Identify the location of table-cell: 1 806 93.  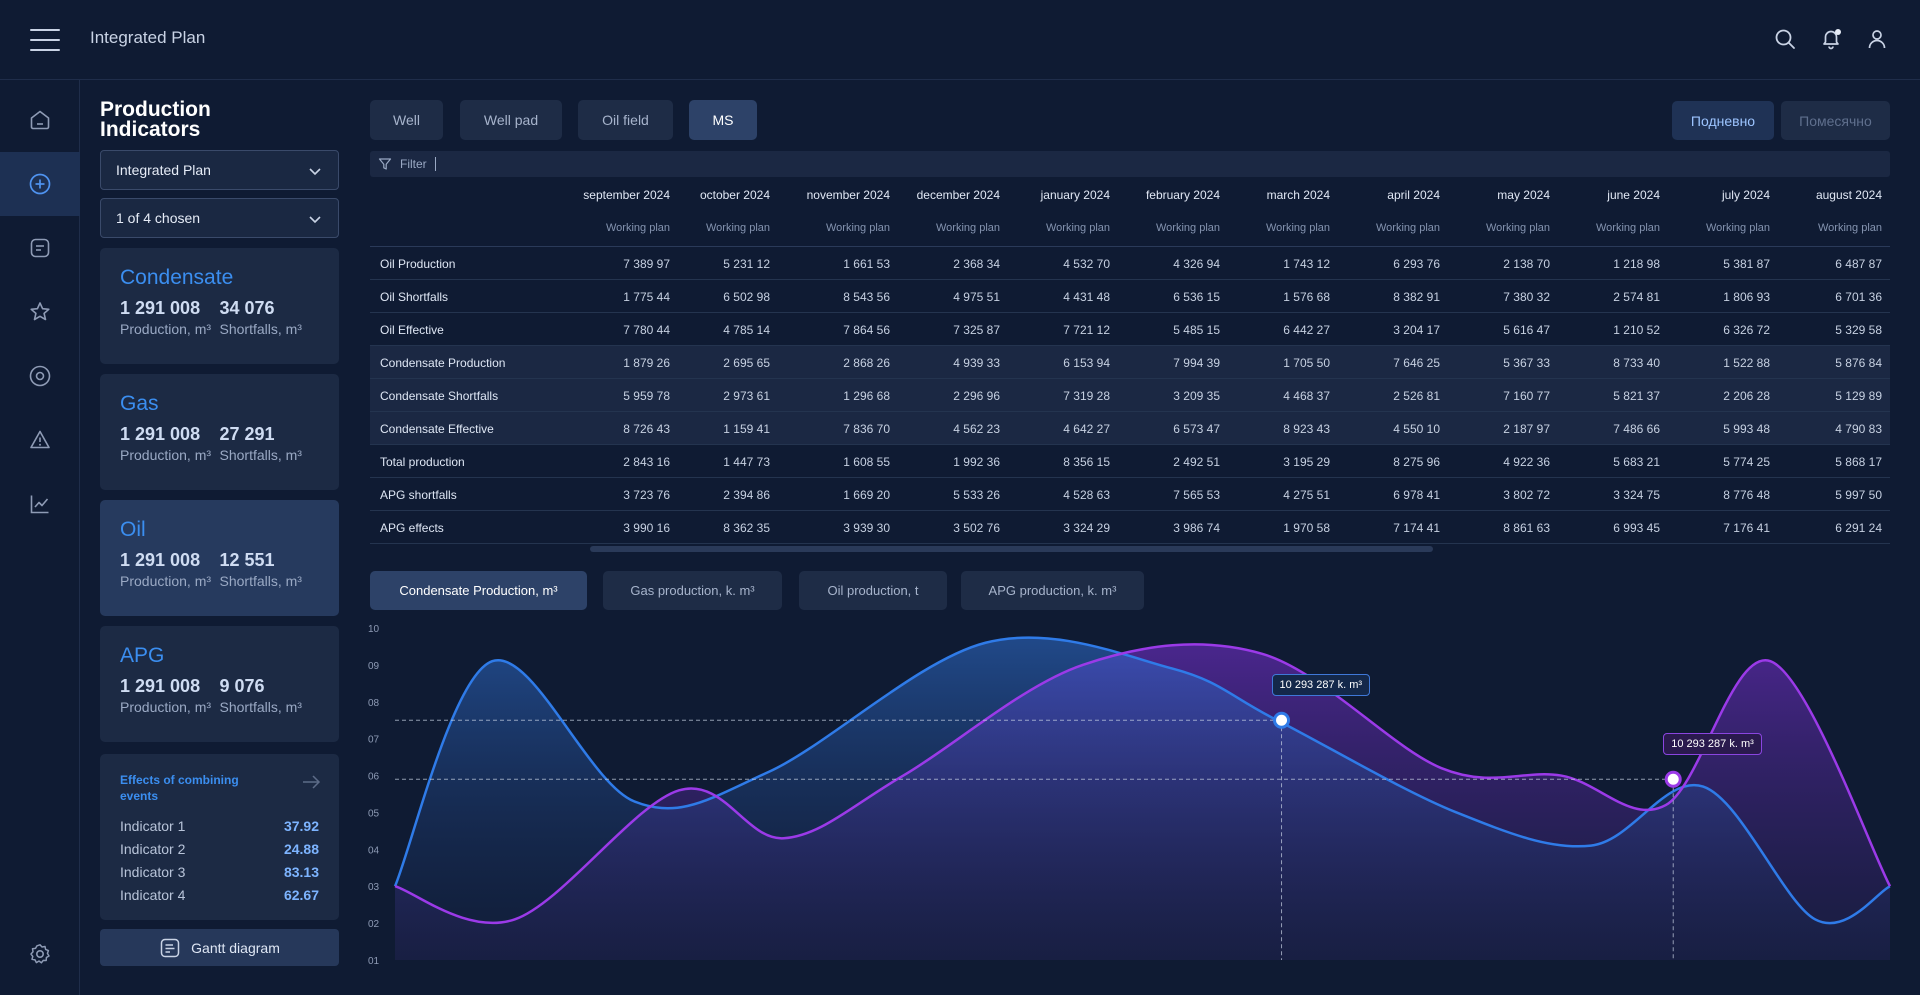
(1746, 297).